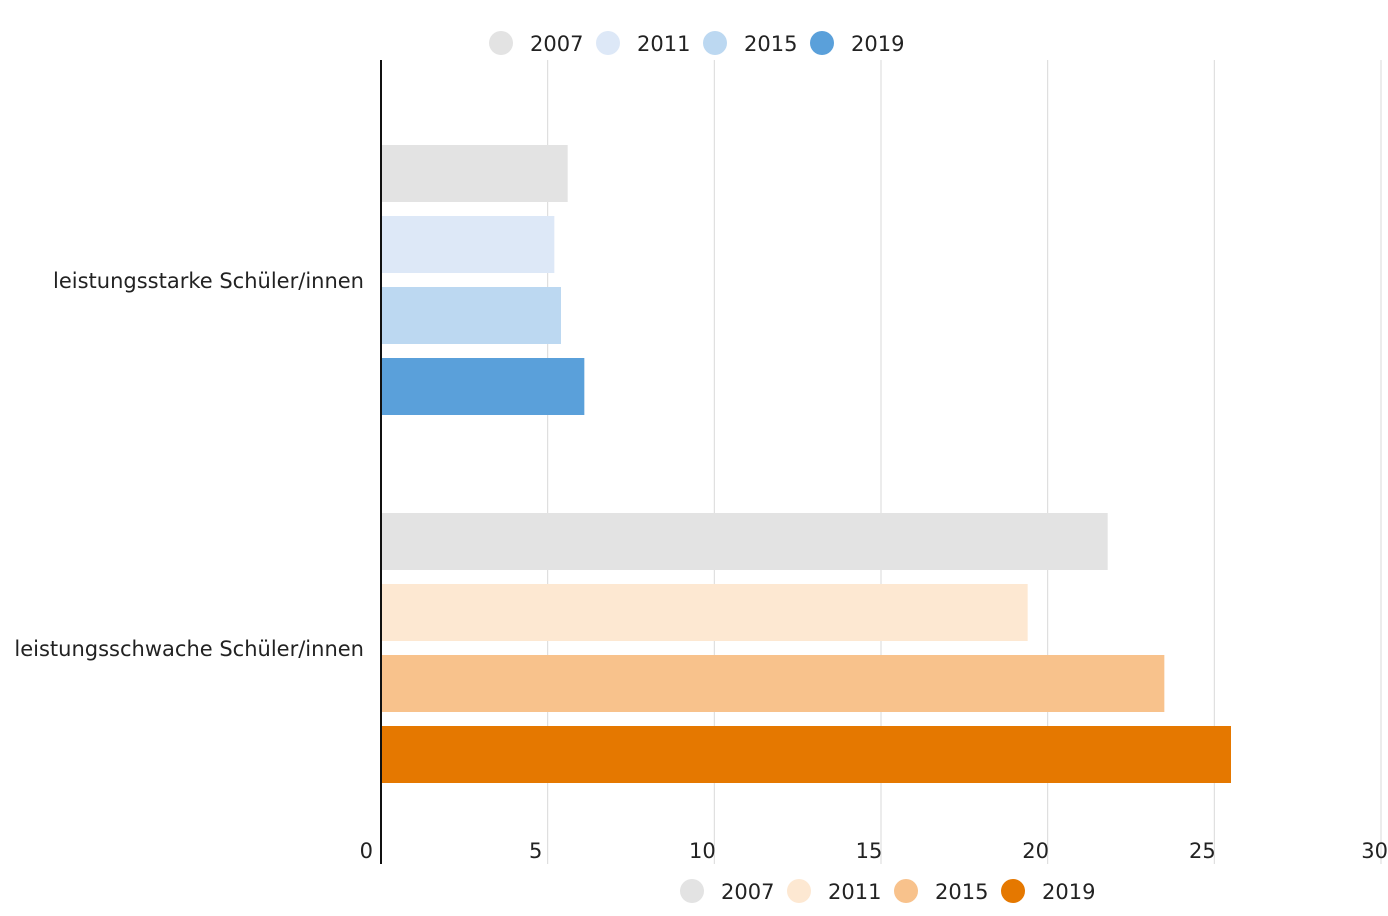 Image resolution: width=1388 pixels, height=916 pixels. Describe the element at coordinates (715, 43) in the screenshot. I see `legend-top-marker-2015` at that location.